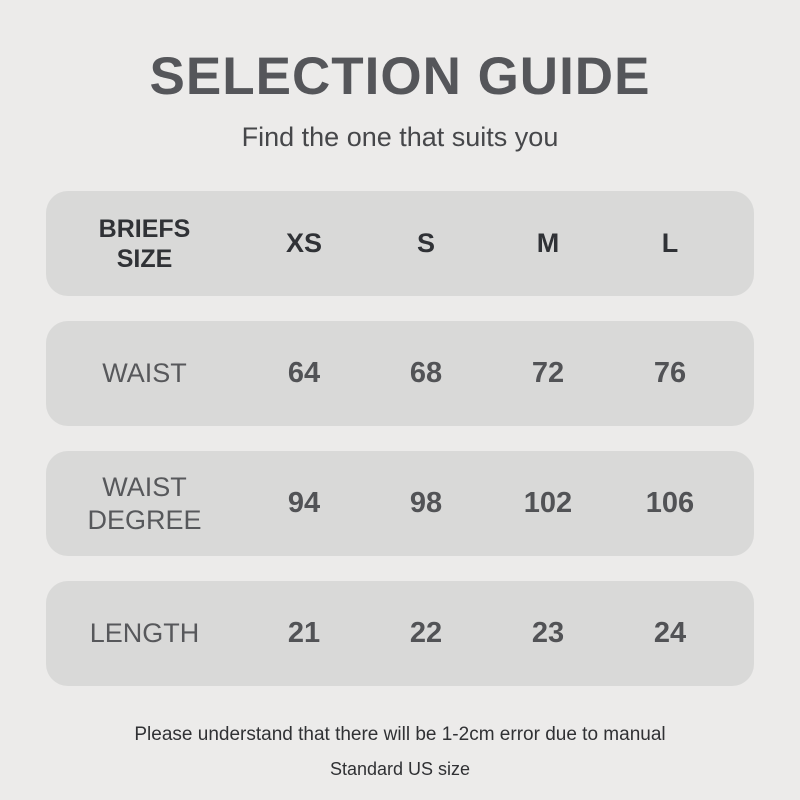  What do you see at coordinates (400, 633) in the screenshot?
I see `table-row-length: LENGTH 21 22 23 24` at bounding box center [400, 633].